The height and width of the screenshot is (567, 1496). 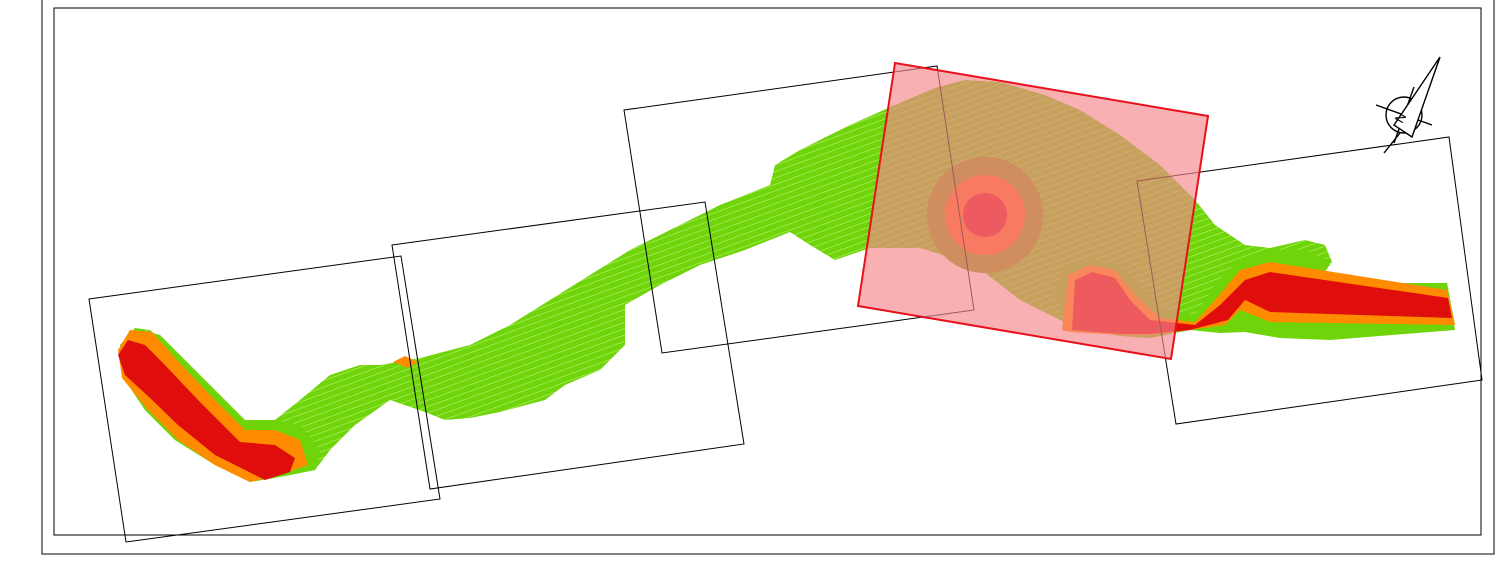 I want to click on hazard-zone-red-left, so click(x=206, y=410).